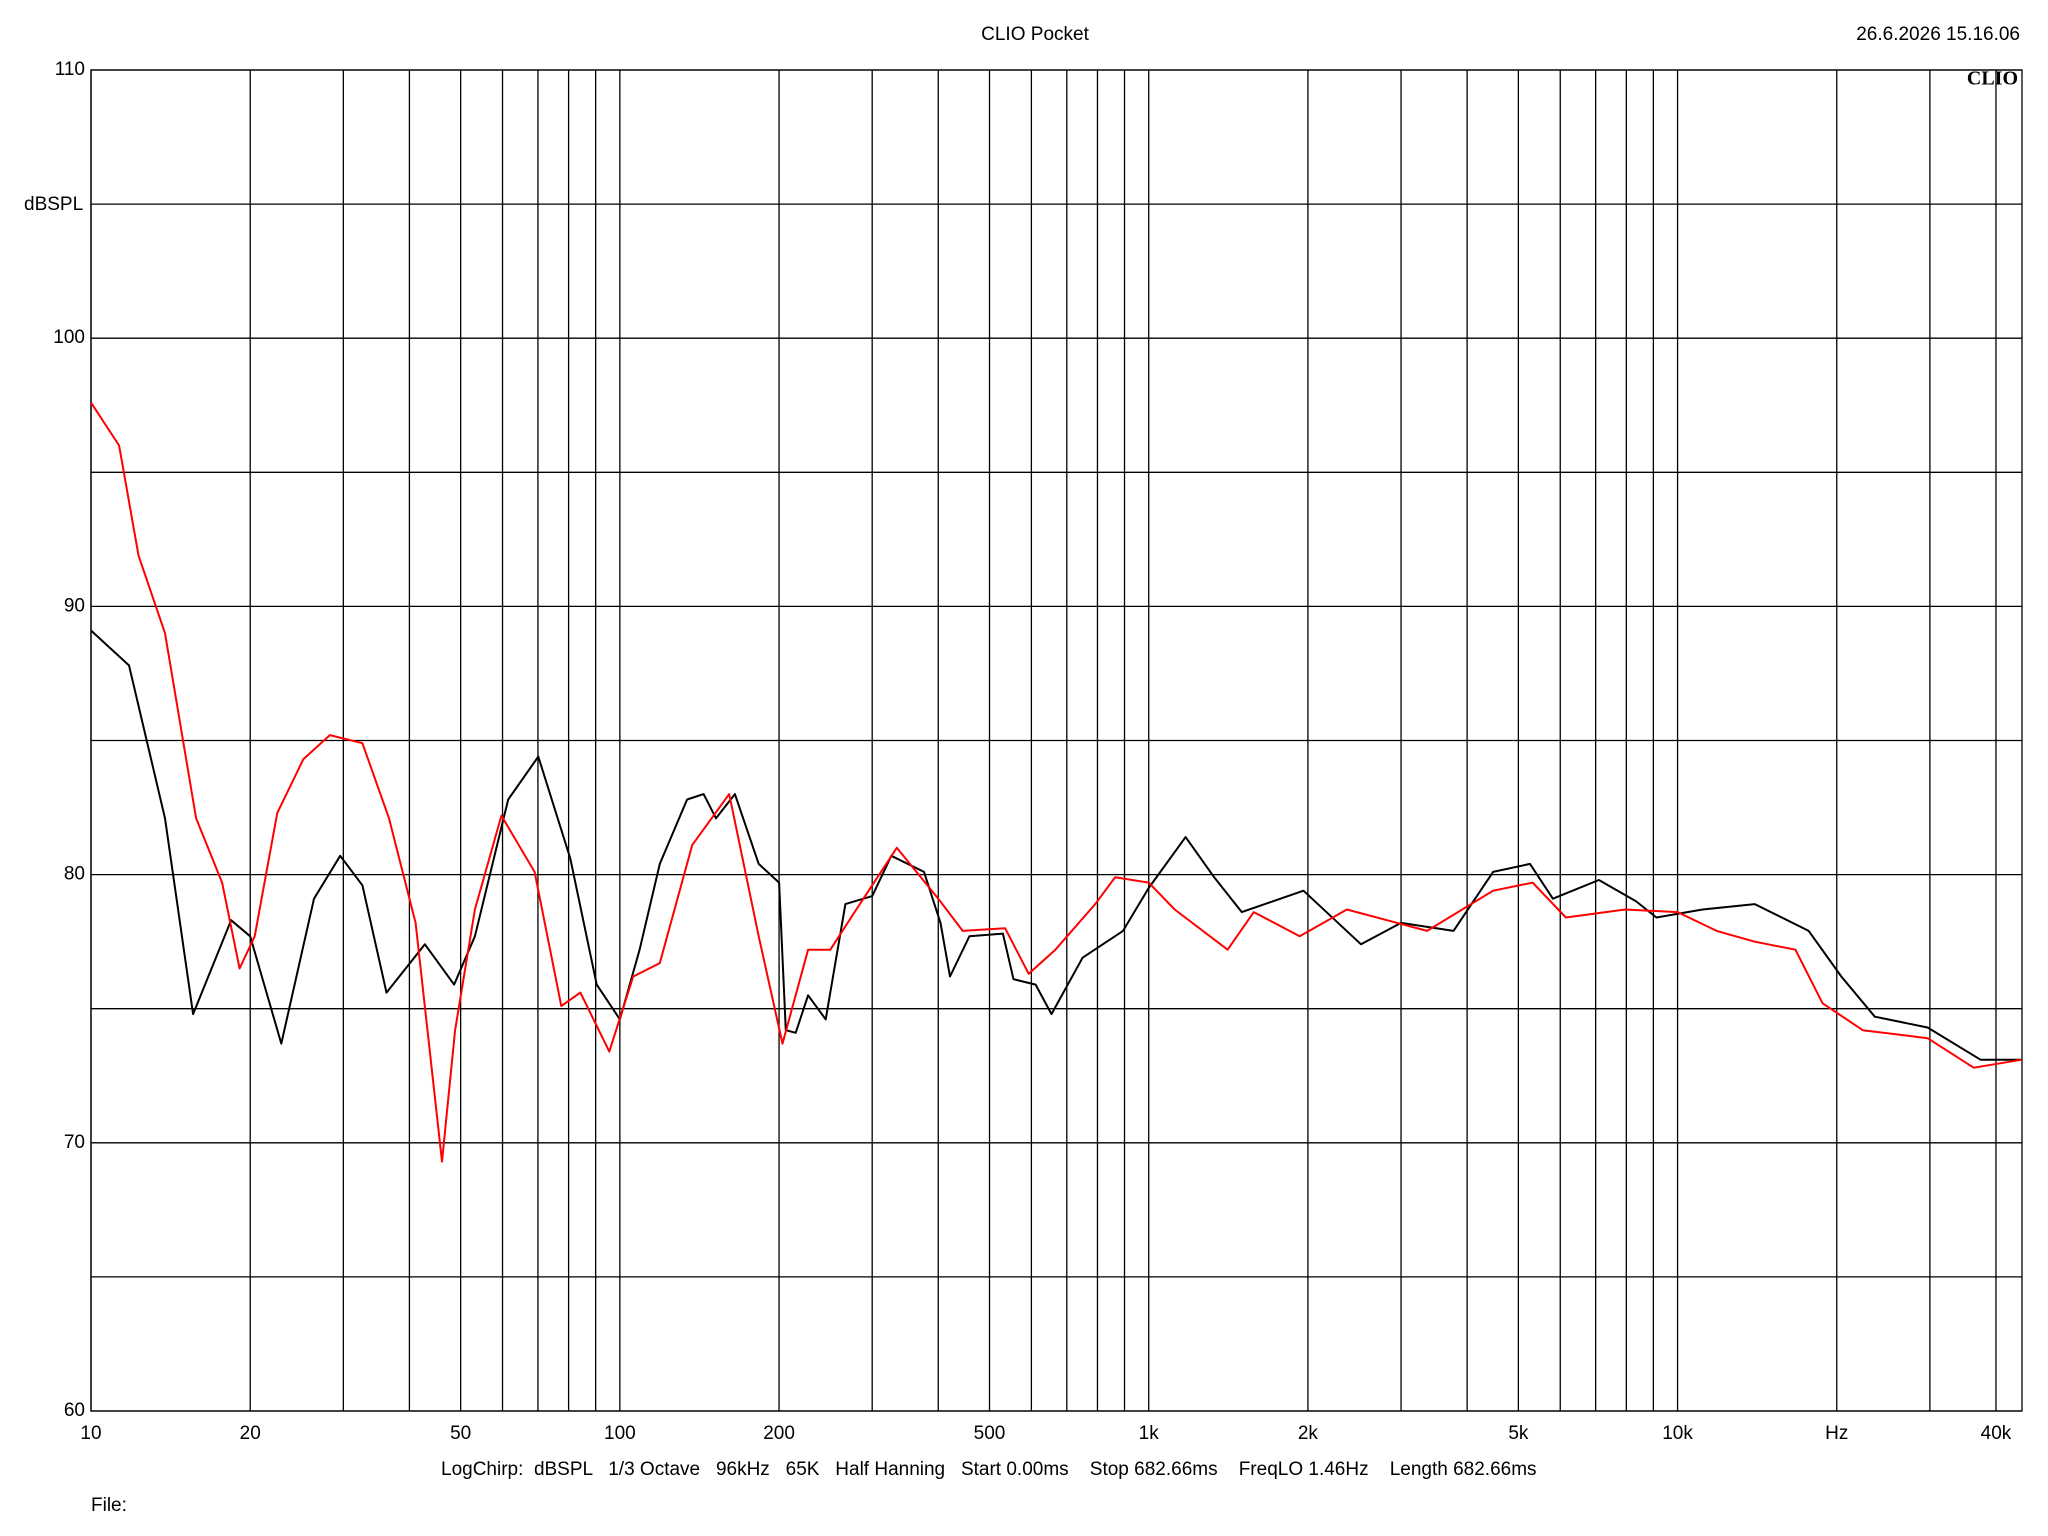  What do you see at coordinates (620, 1433) in the screenshot?
I see `x-tick-label: 100` at bounding box center [620, 1433].